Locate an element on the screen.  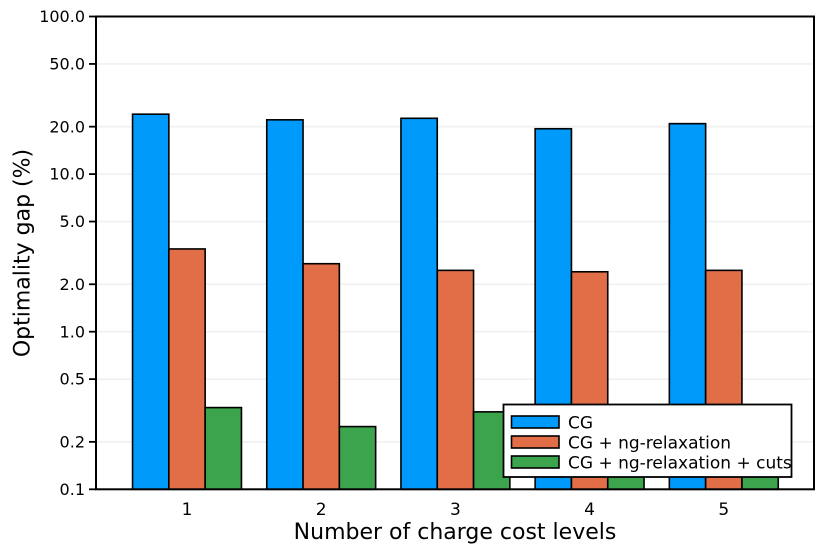
y-axis-label: Optimality gap (%) is located at coordinates (23, 253).